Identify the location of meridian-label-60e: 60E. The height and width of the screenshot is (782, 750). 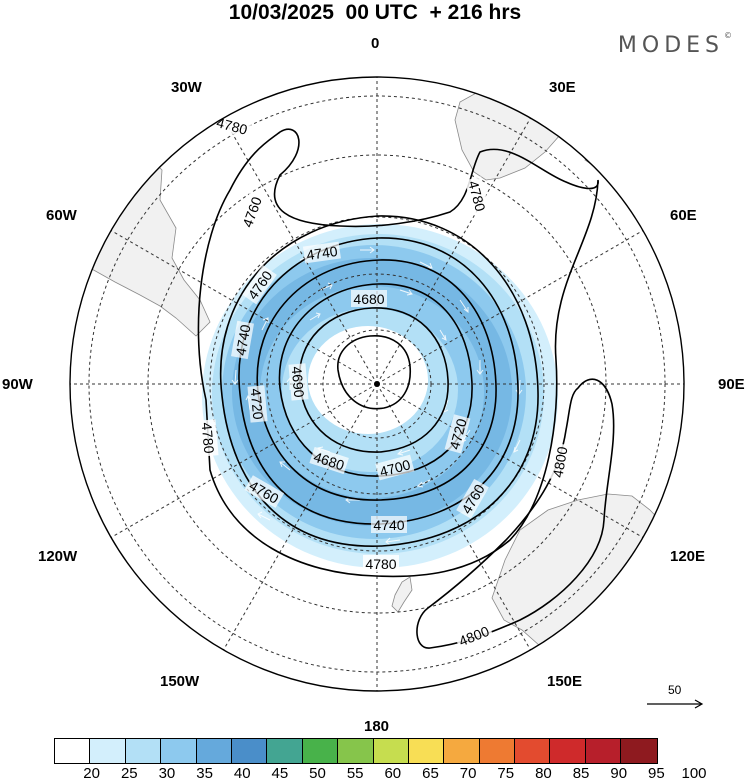
(683, 215).